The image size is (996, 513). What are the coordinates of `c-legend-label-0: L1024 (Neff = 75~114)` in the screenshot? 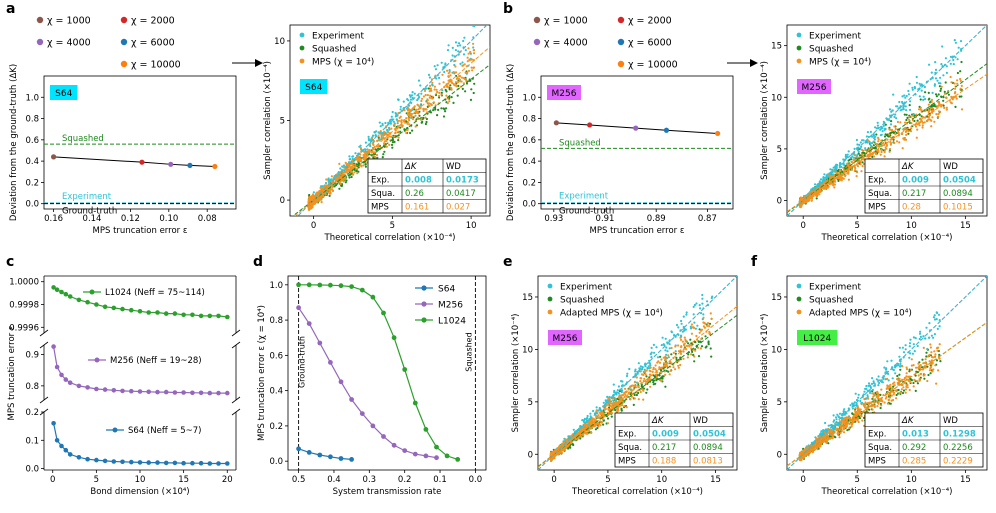 It's located at (155, 293).